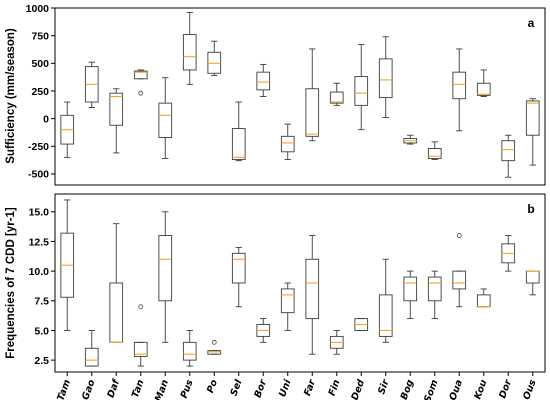 This screenshot has width=550, height=400. Describe the element at coordinates (38, 9) in the screenshot. I see `y-tick-label: 1000` at that location.